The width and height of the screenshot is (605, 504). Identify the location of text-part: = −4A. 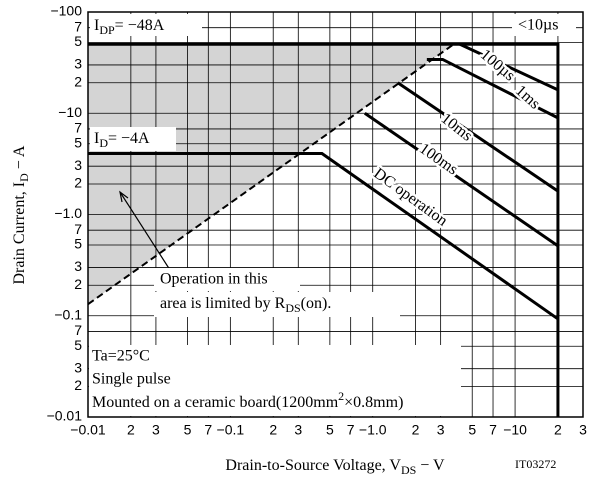
(129, 138).